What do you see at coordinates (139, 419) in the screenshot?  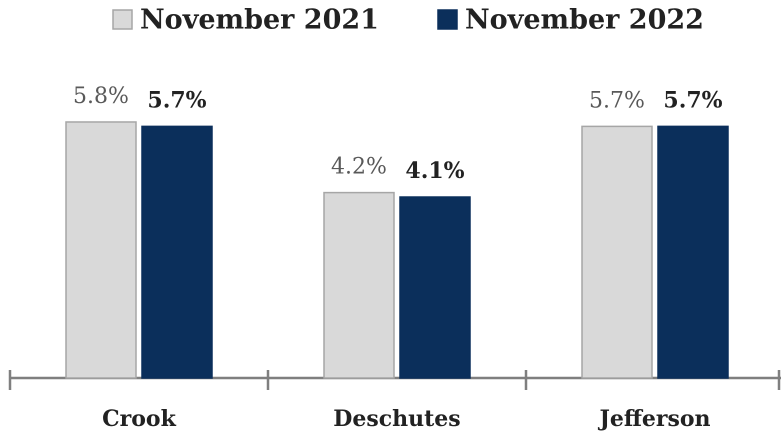 I see `x-tick-label: Crook` at bounding box center [139, 419].